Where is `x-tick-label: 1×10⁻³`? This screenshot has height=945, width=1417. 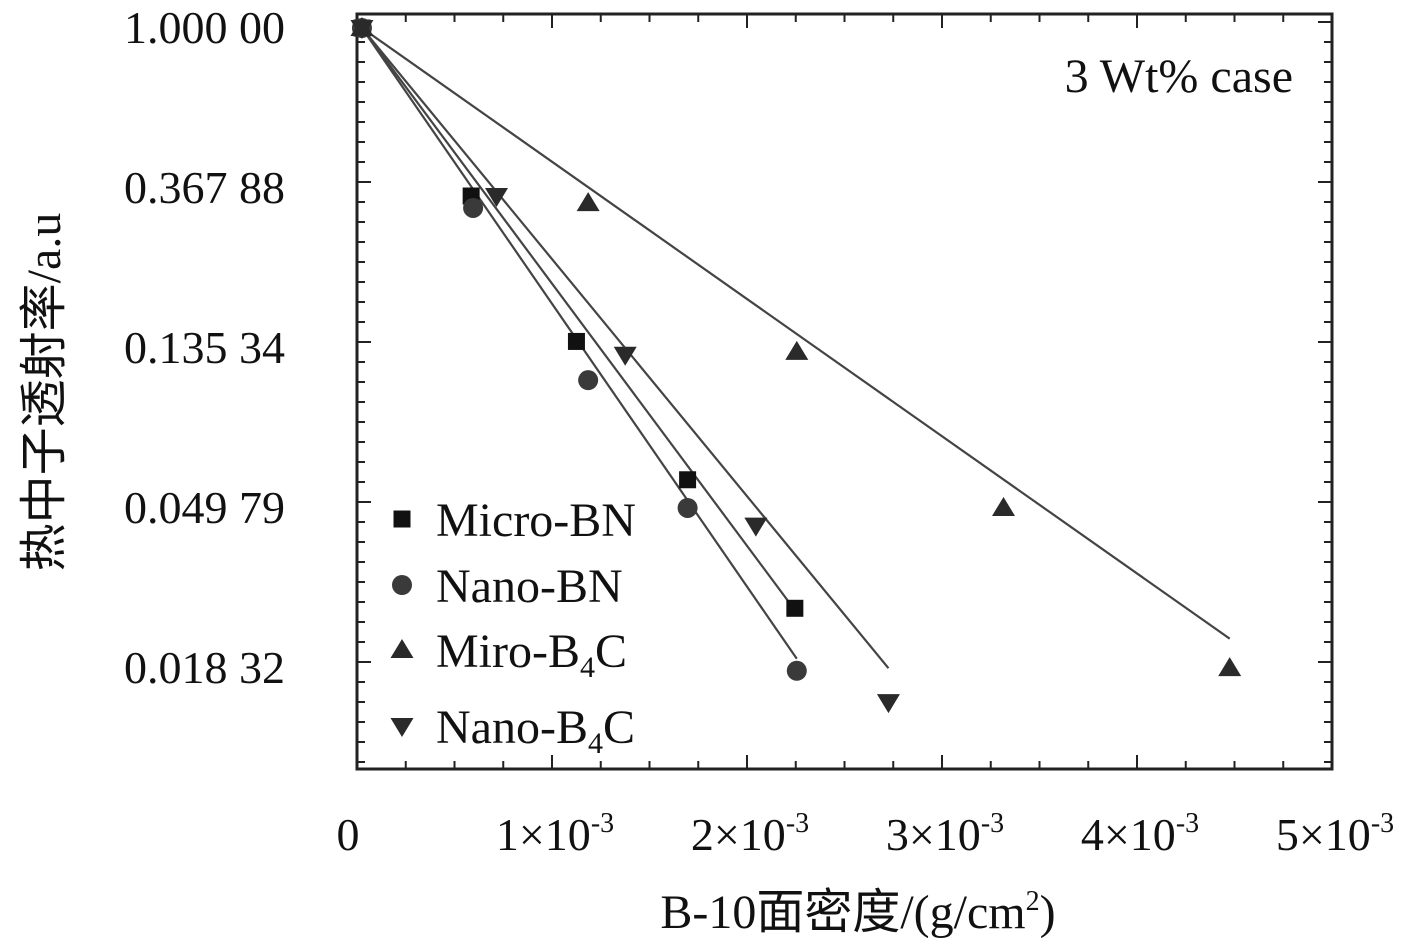
x-tick-label: 1×10⁻³ is located at coordinates (555, 834).